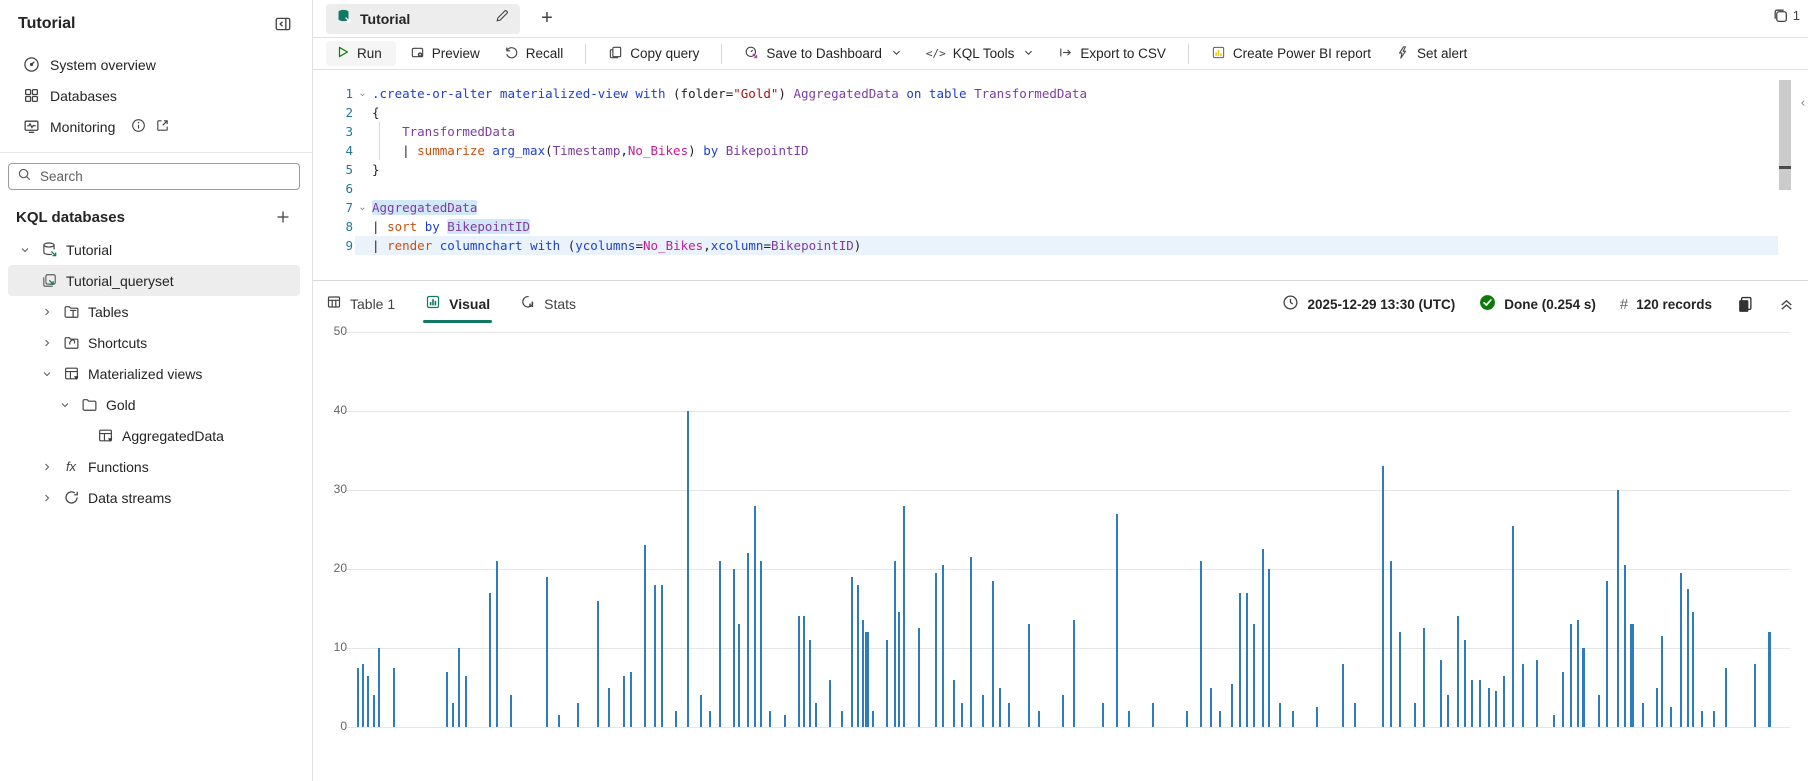  I want to click on collapse-pane-icon, so click(283, 24).